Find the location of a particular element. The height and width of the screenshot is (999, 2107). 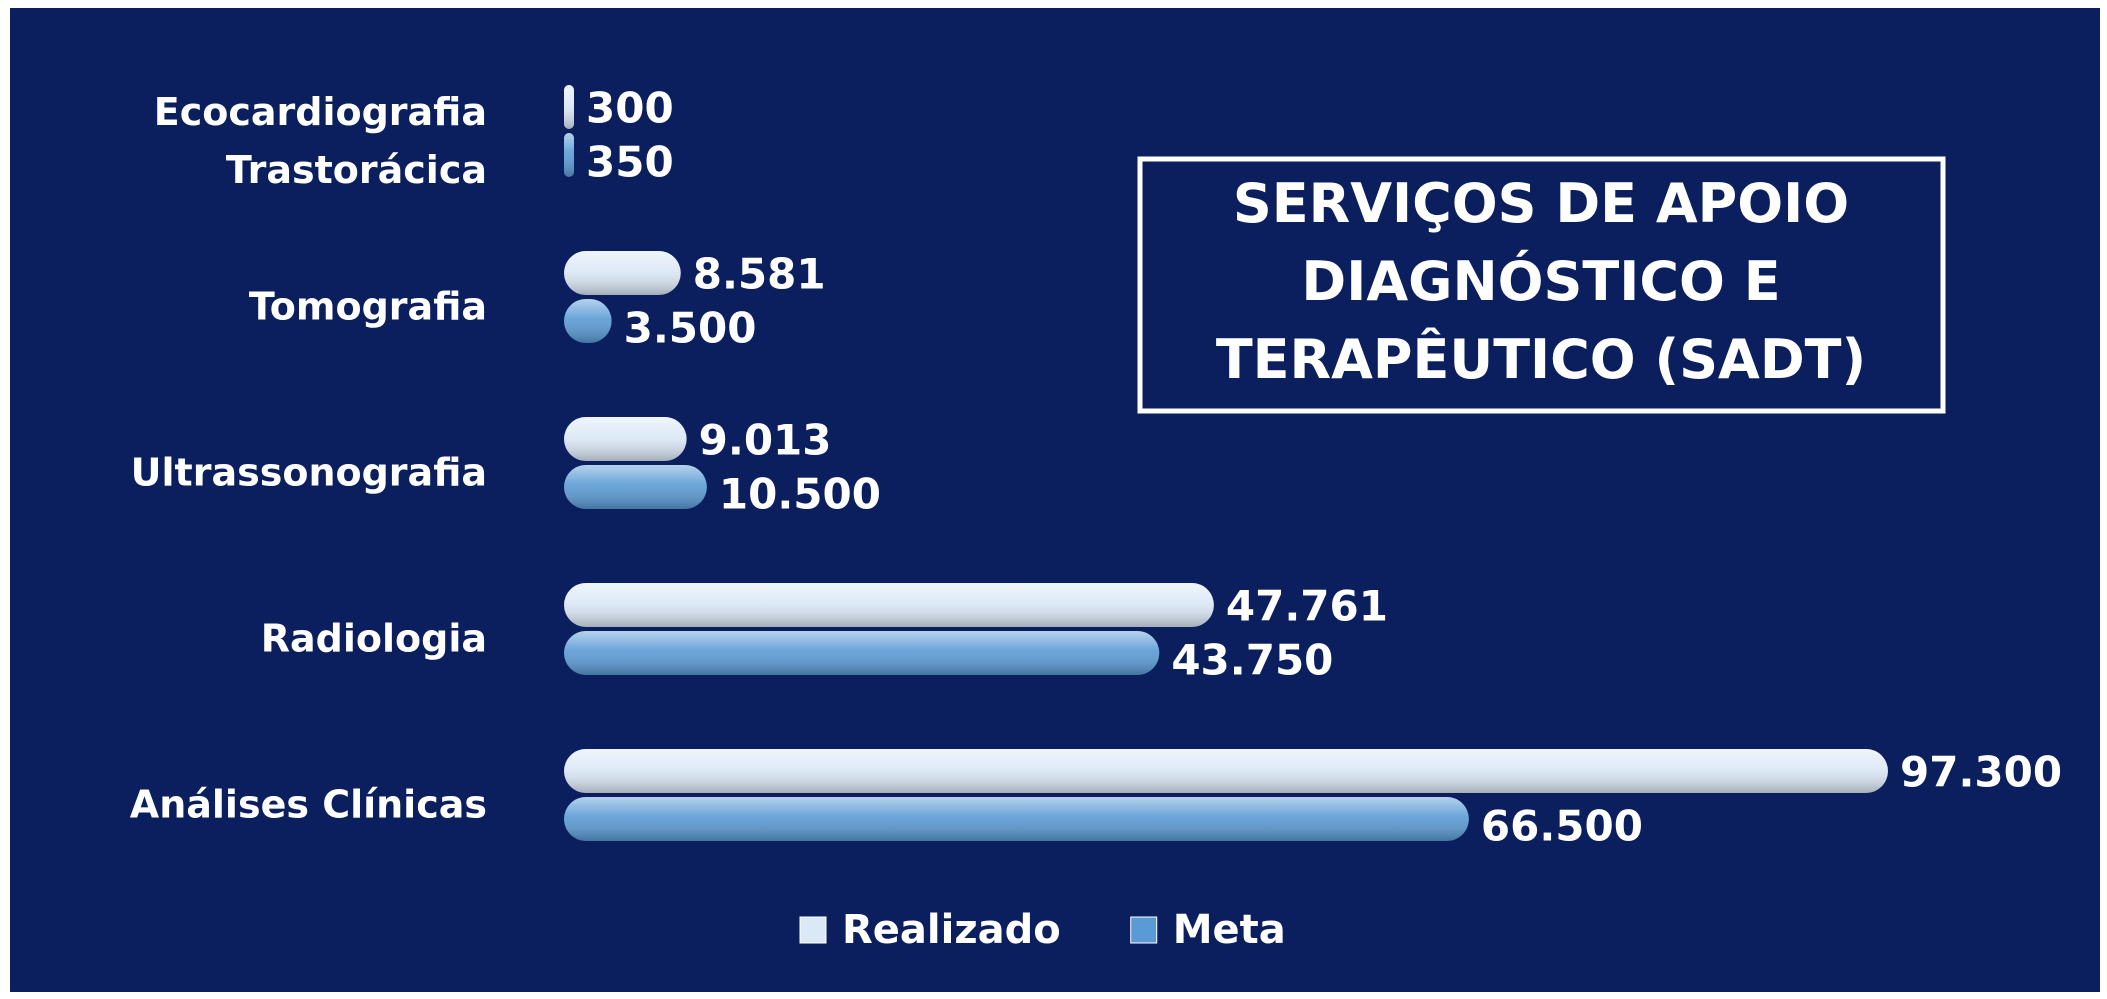

value-label: 66.500 is located at coordinates (1562, 826).